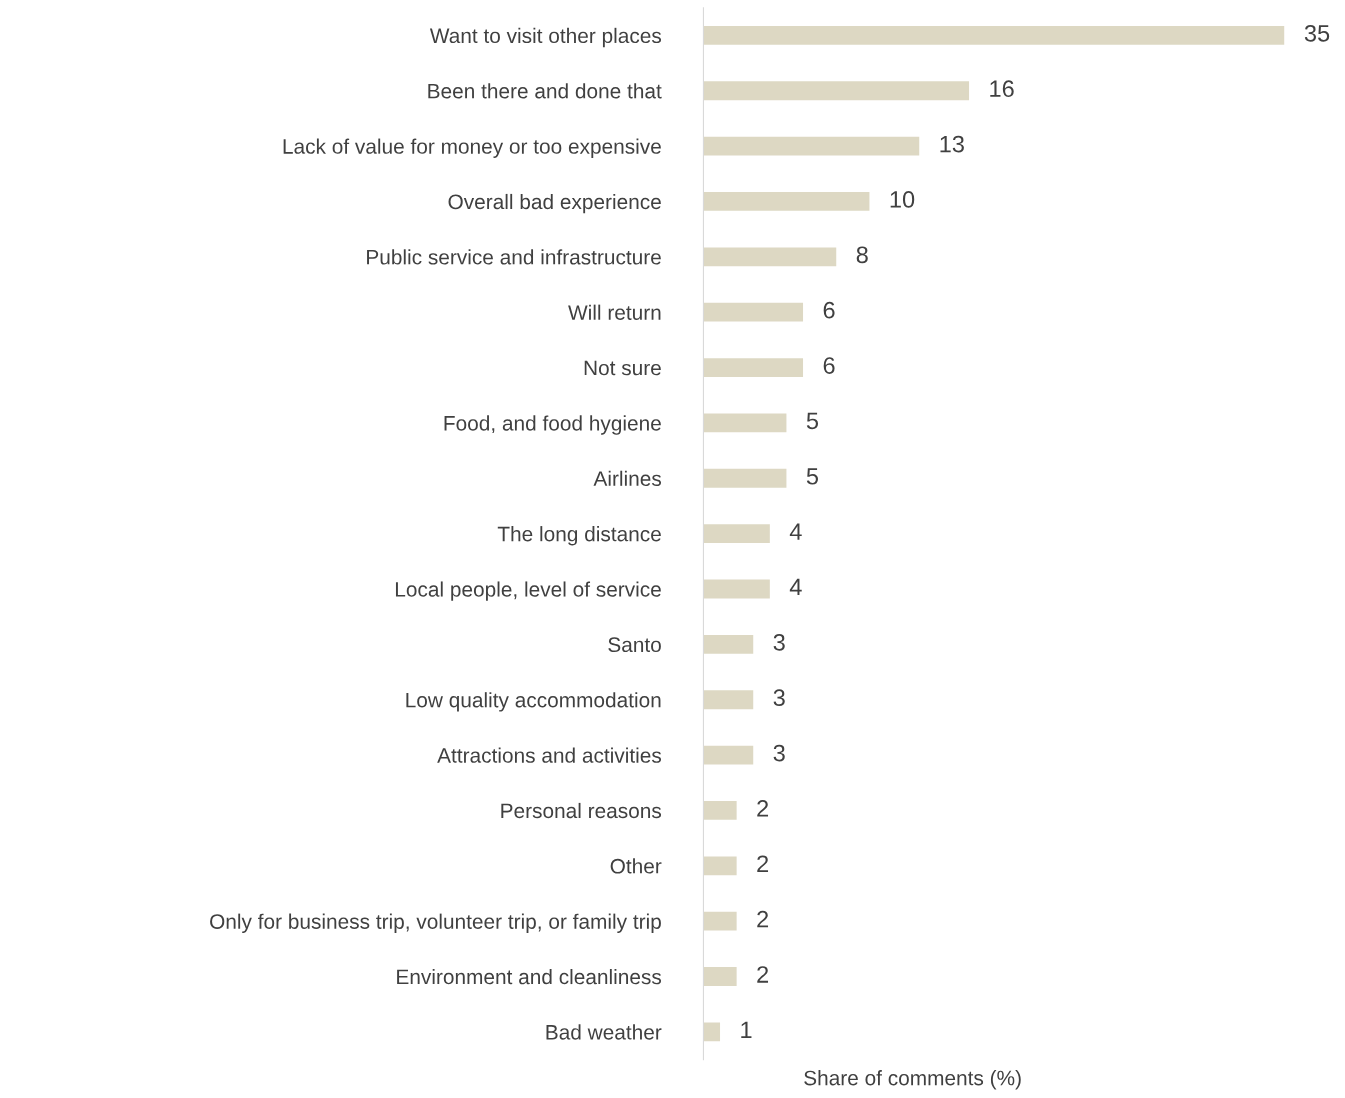 This screenshot has width=1345, height=1098. What do you see at coordinates (581, 810) in the screenshot?
I see `y-tick-label: Personal reasons` at bounding box center [581, 810].